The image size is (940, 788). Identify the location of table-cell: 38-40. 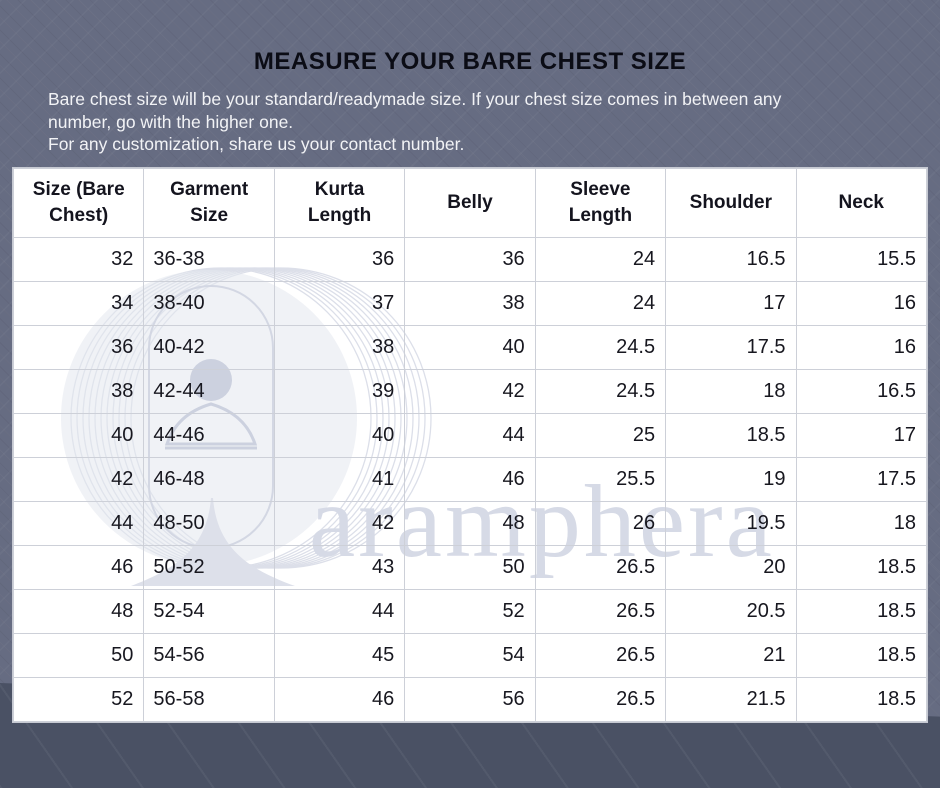
(209, 303).